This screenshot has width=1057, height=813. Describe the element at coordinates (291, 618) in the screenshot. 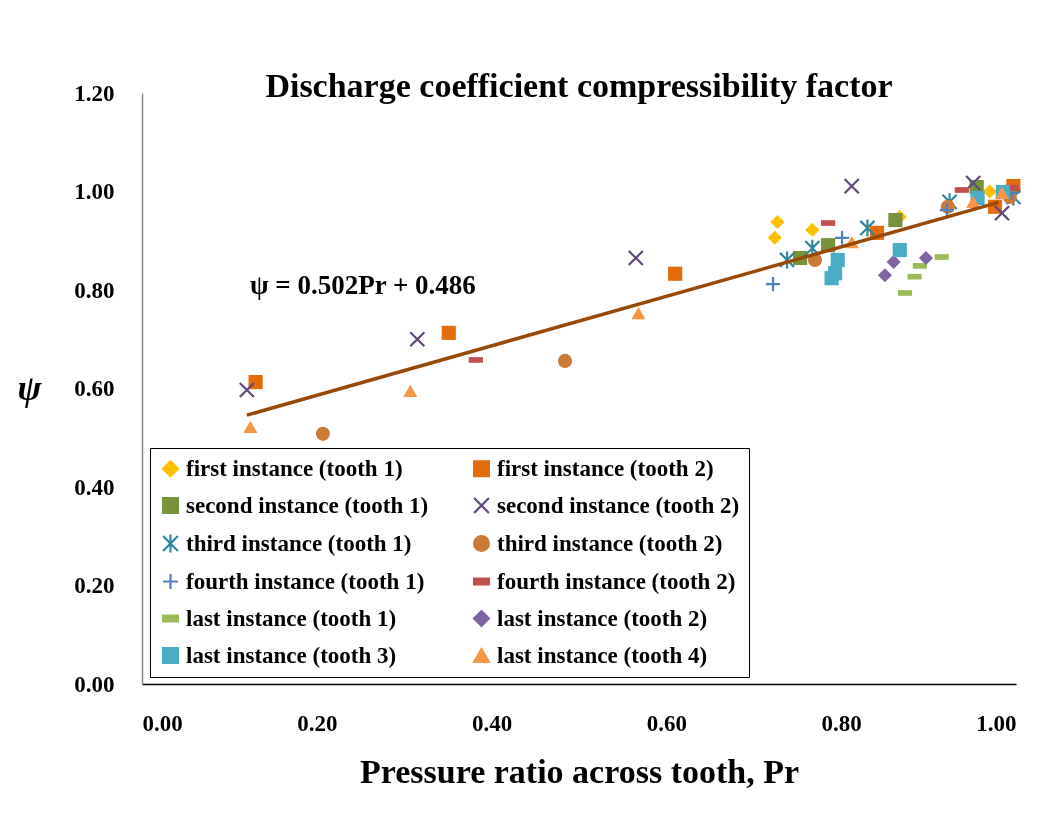

I see `legend-label: last instance (tooth 1)` at that location.